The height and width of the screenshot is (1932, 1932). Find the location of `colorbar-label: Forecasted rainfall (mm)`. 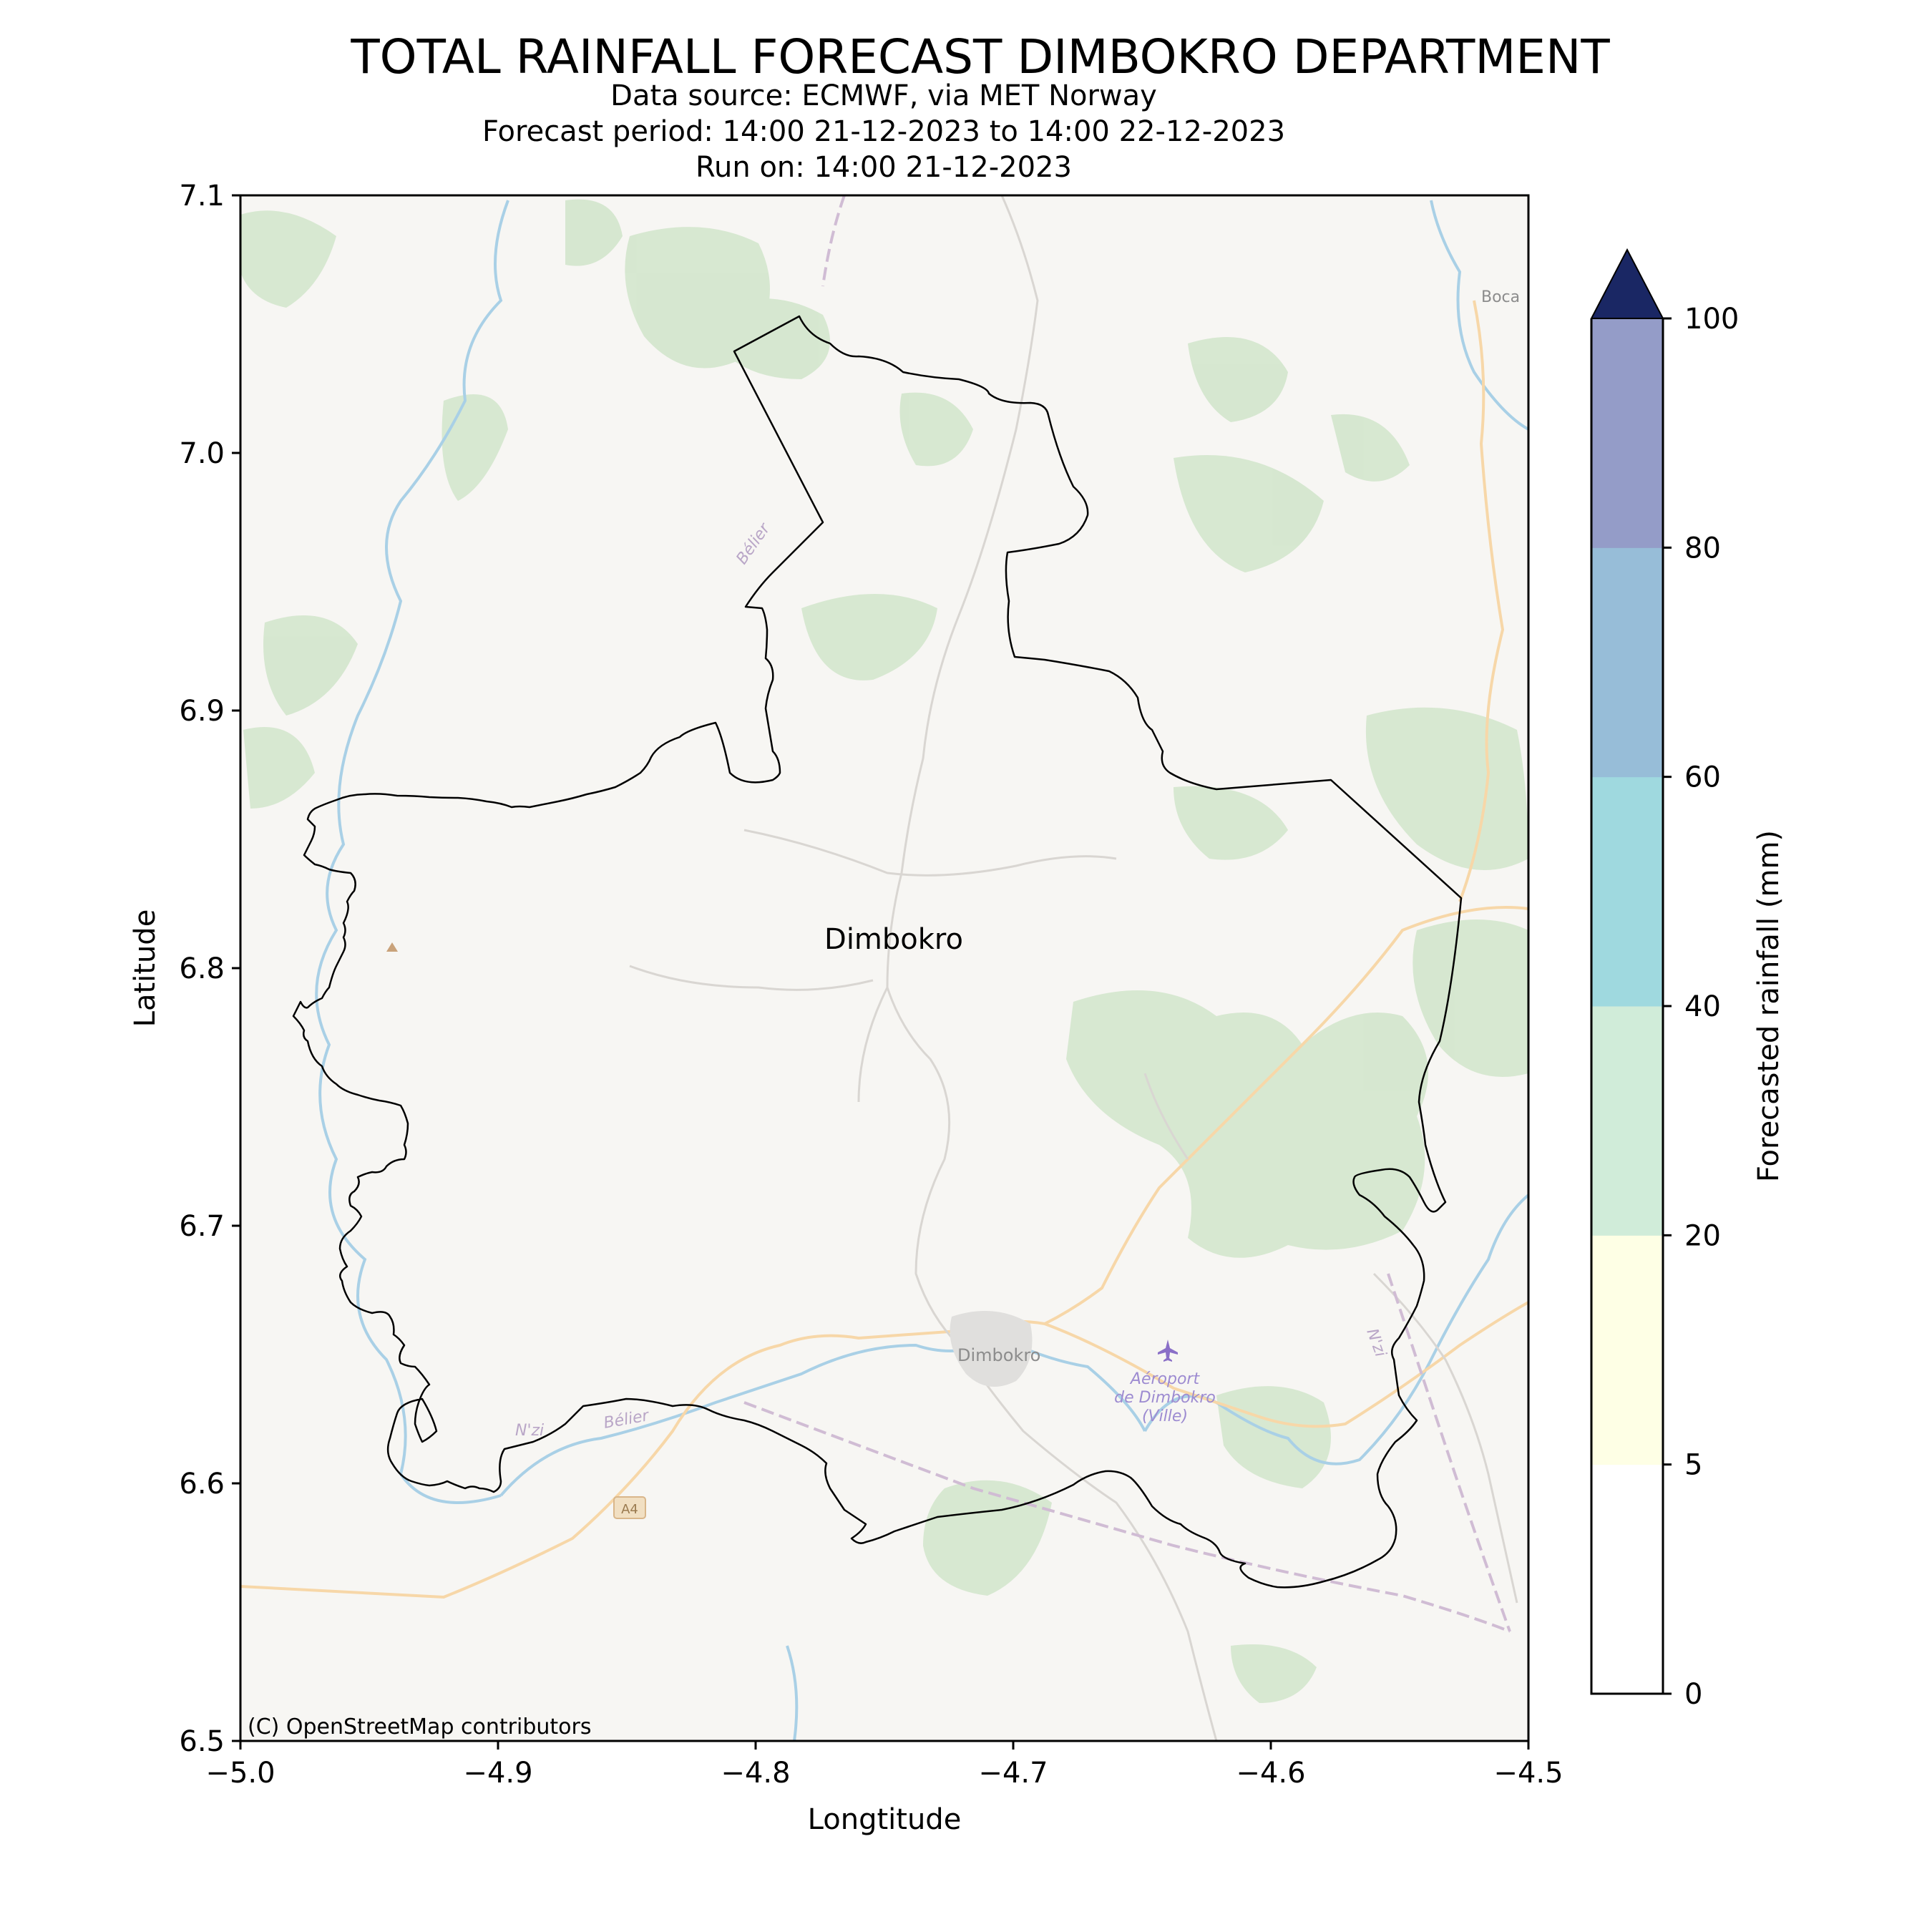

colorbar-label: Forecasted rainfall (mm) is located at coordinates (1768, 1006).